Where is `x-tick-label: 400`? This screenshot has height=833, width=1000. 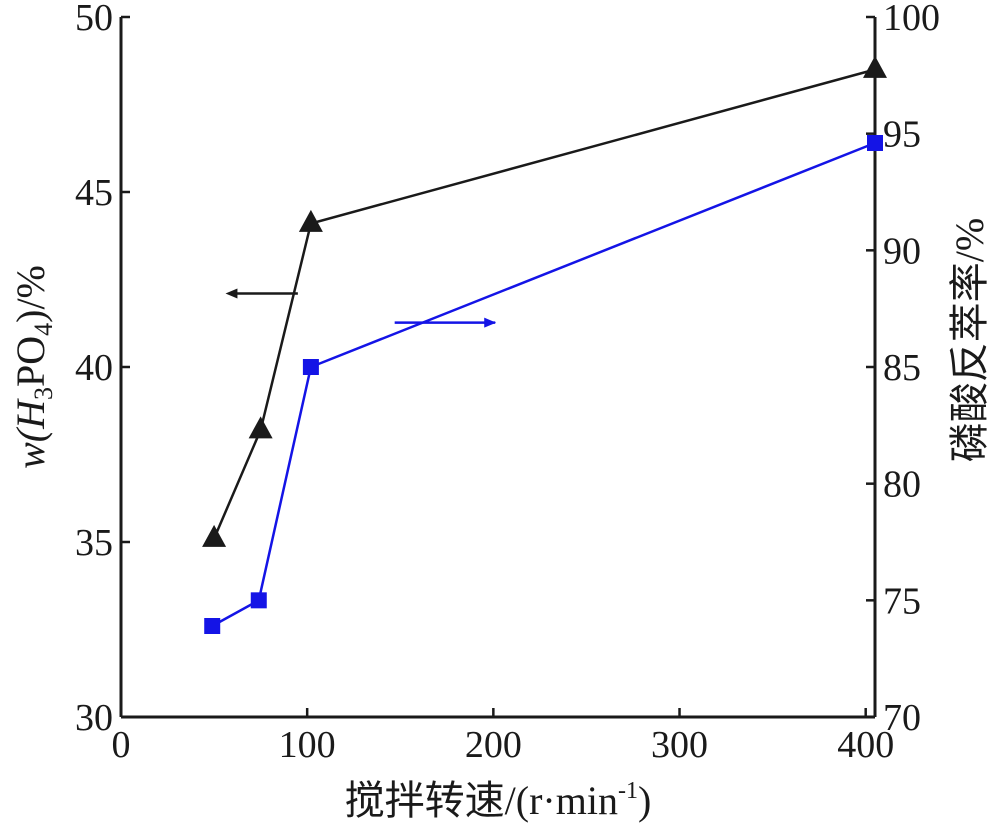 x-tick-label: 400 is located at coordinates (865, 745).